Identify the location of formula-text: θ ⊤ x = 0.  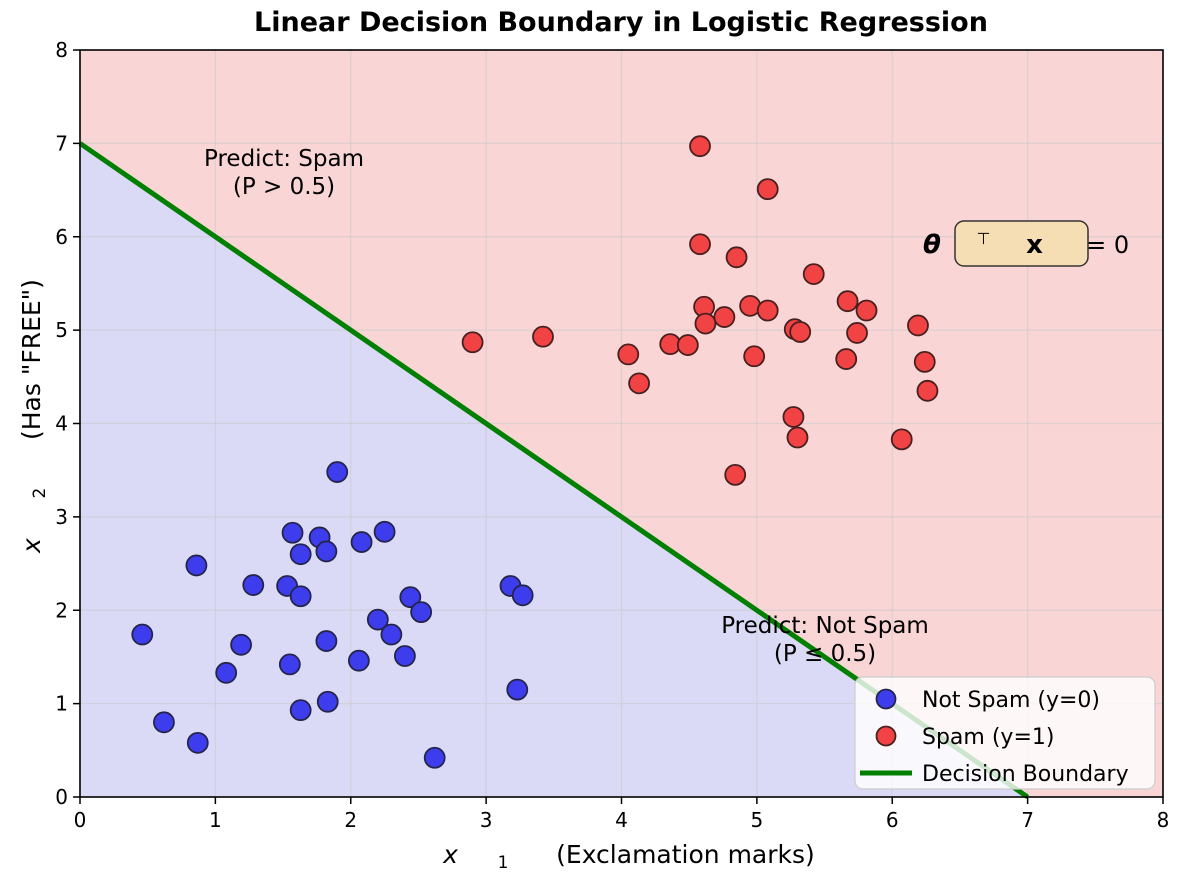
(1020, 244).